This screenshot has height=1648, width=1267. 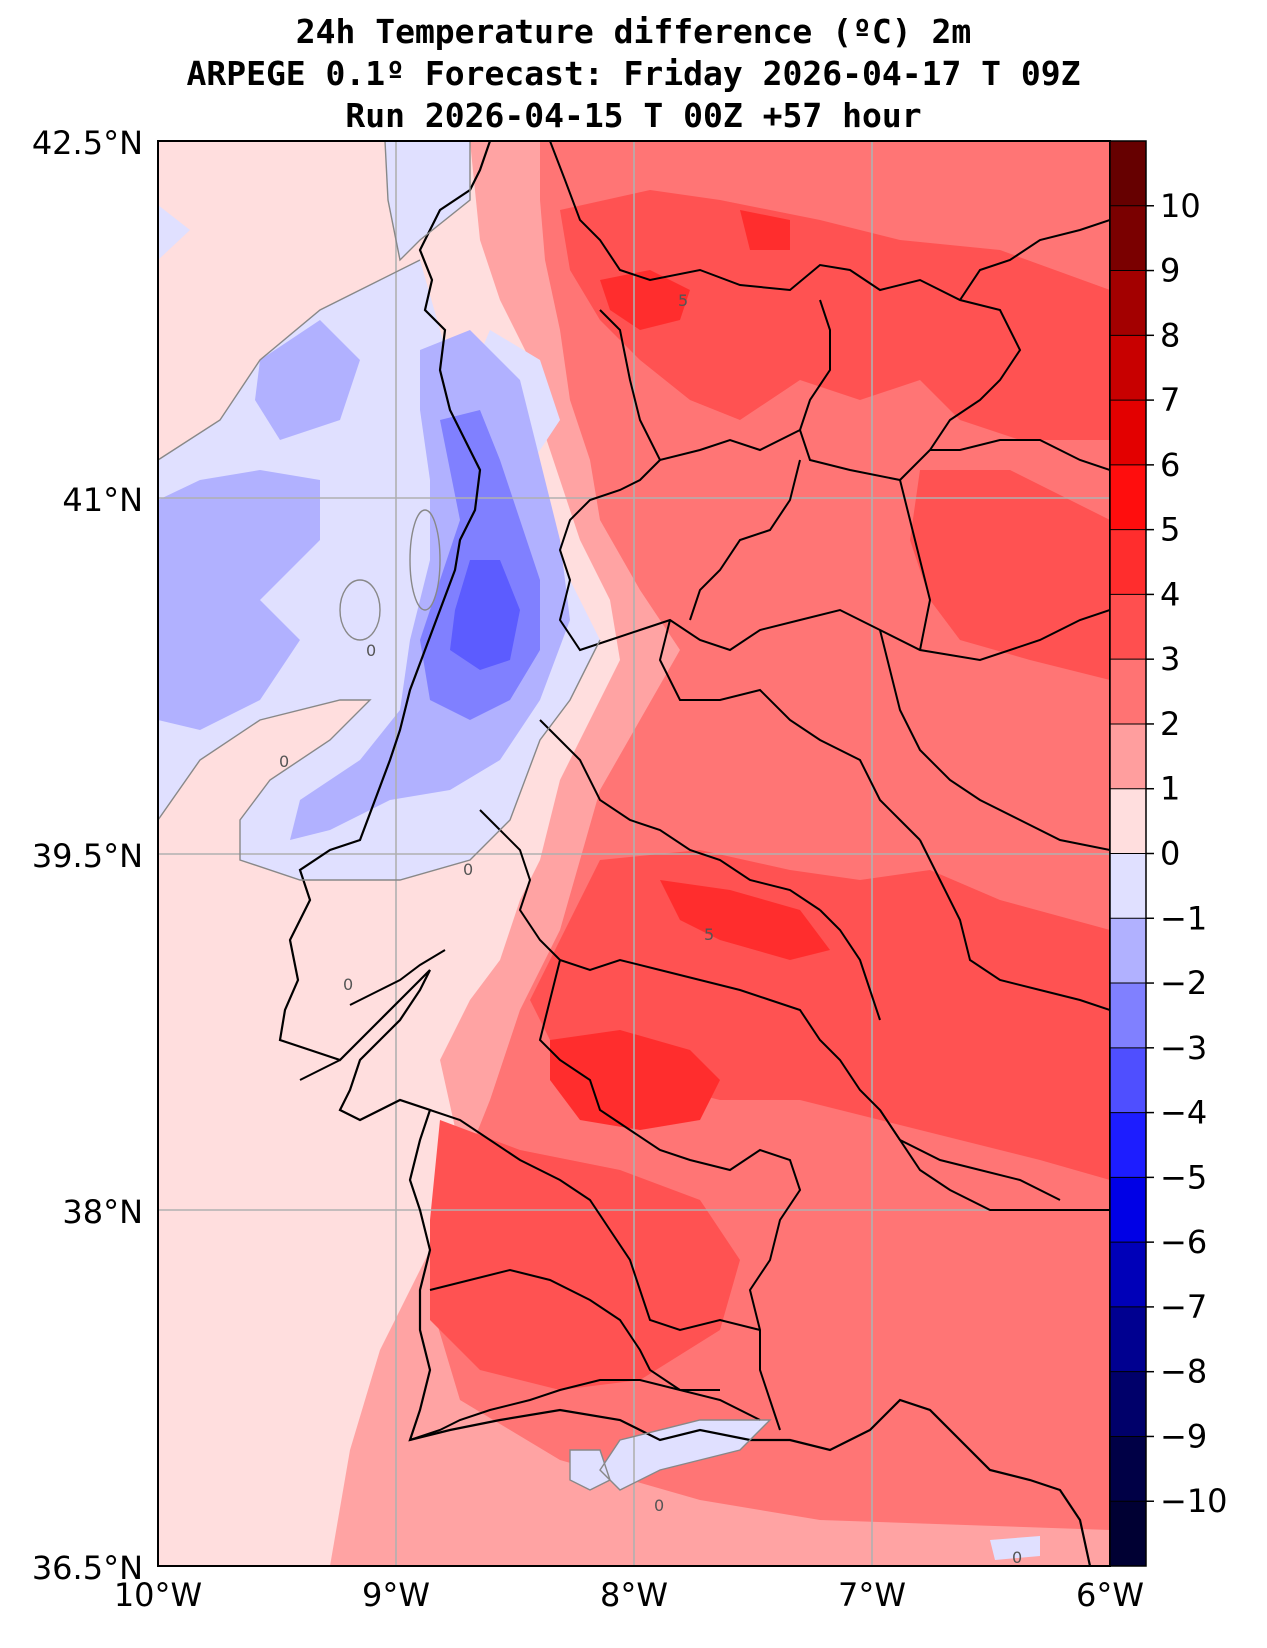 I want to click on warm-field-4to5-c, so click(x=635, y=1080).